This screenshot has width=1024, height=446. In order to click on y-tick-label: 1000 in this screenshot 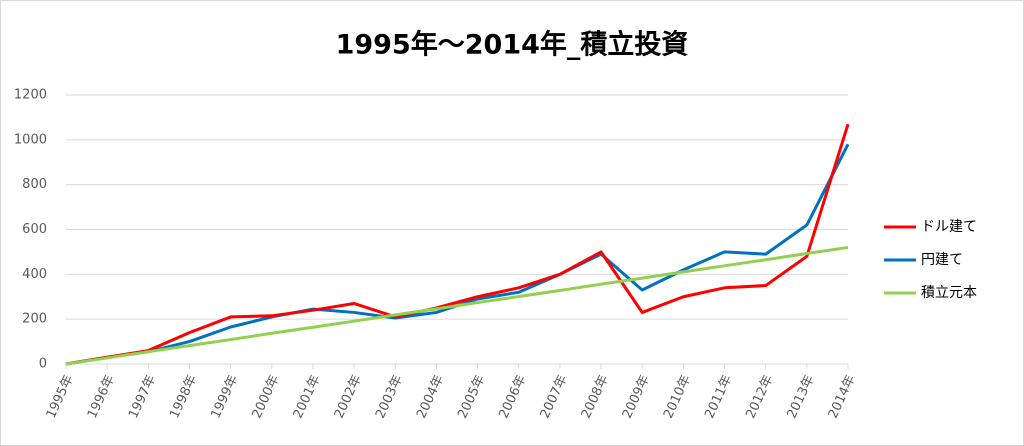, I will do `click(30, 139)`.